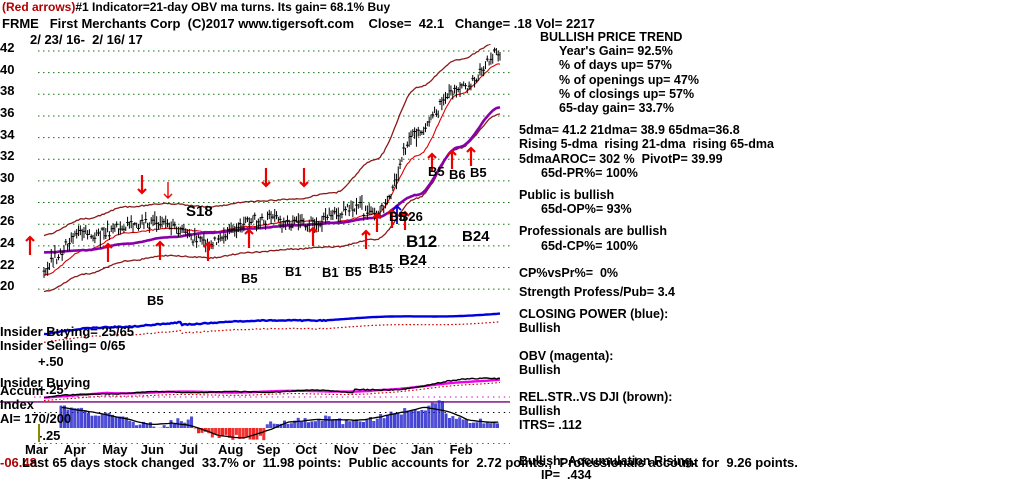 The height and width of the screenshot is (482, 1018). Describe the element at coordinates (39, 7) in the screenshot. I see `red-arrows-label: (Red arrows)` at that location.